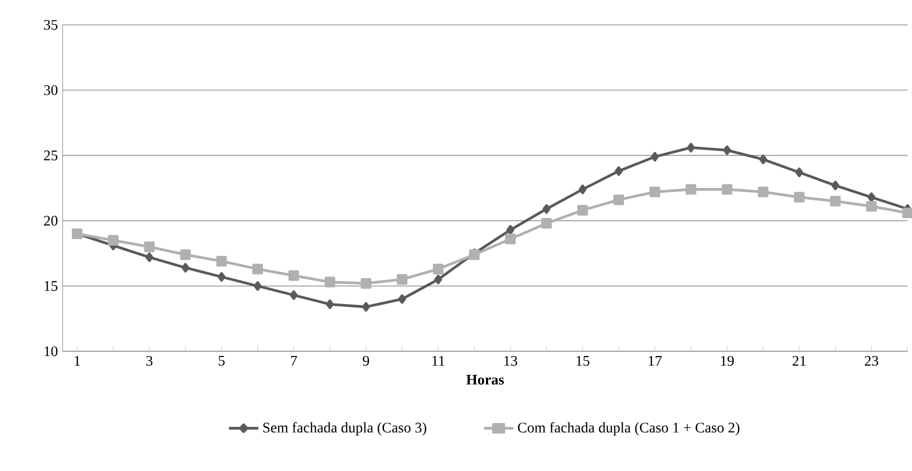  I want to click on x-tick-label: 13, so click(511, 361).